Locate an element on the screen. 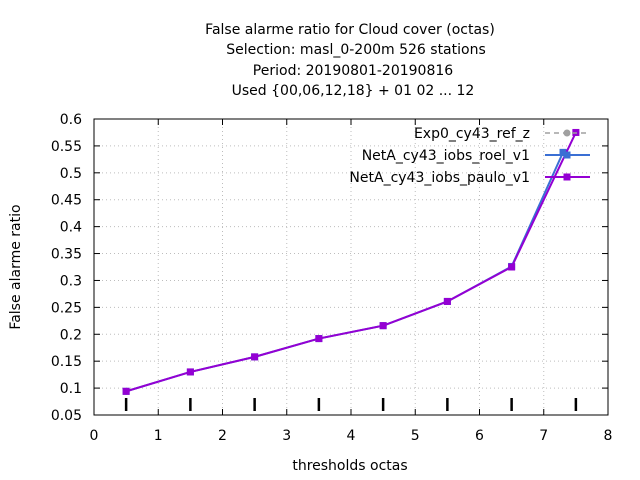  y-tick-label: 0.1 is located at coordinates (71, 389).